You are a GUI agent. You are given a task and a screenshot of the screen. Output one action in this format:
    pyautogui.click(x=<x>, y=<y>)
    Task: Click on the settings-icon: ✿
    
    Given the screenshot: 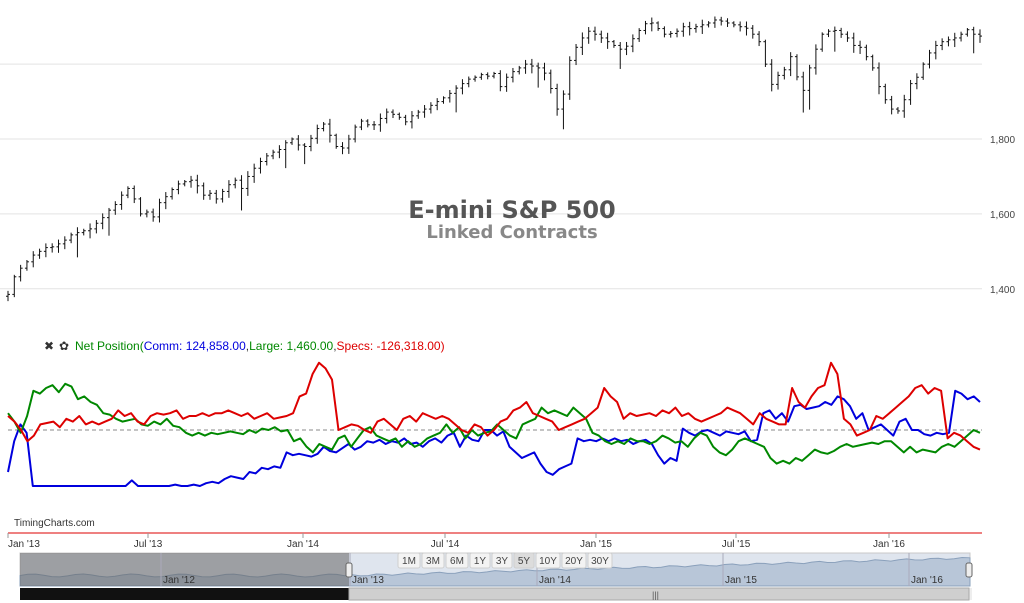 What is the action you would take?
    pyautogui.click(x=64, y=346)
    